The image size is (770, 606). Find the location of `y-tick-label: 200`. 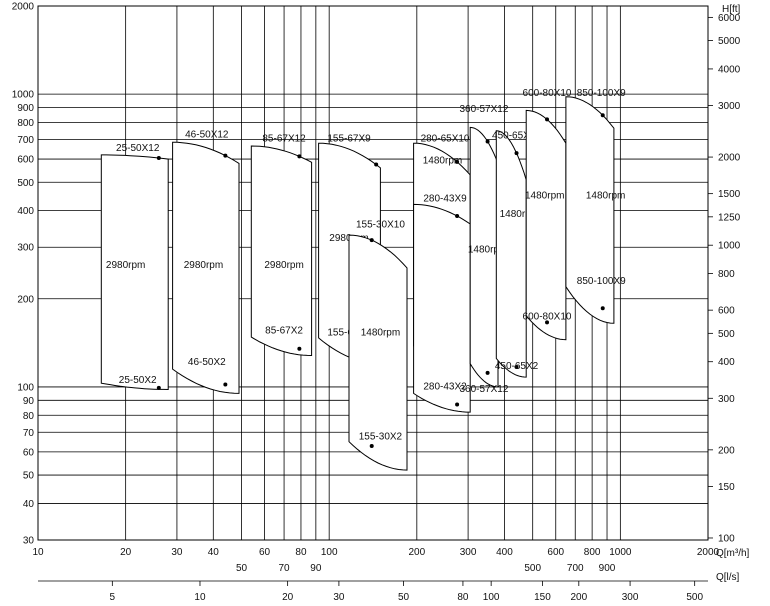

y-tick-label: 200 is located at coordinates (25, 299).